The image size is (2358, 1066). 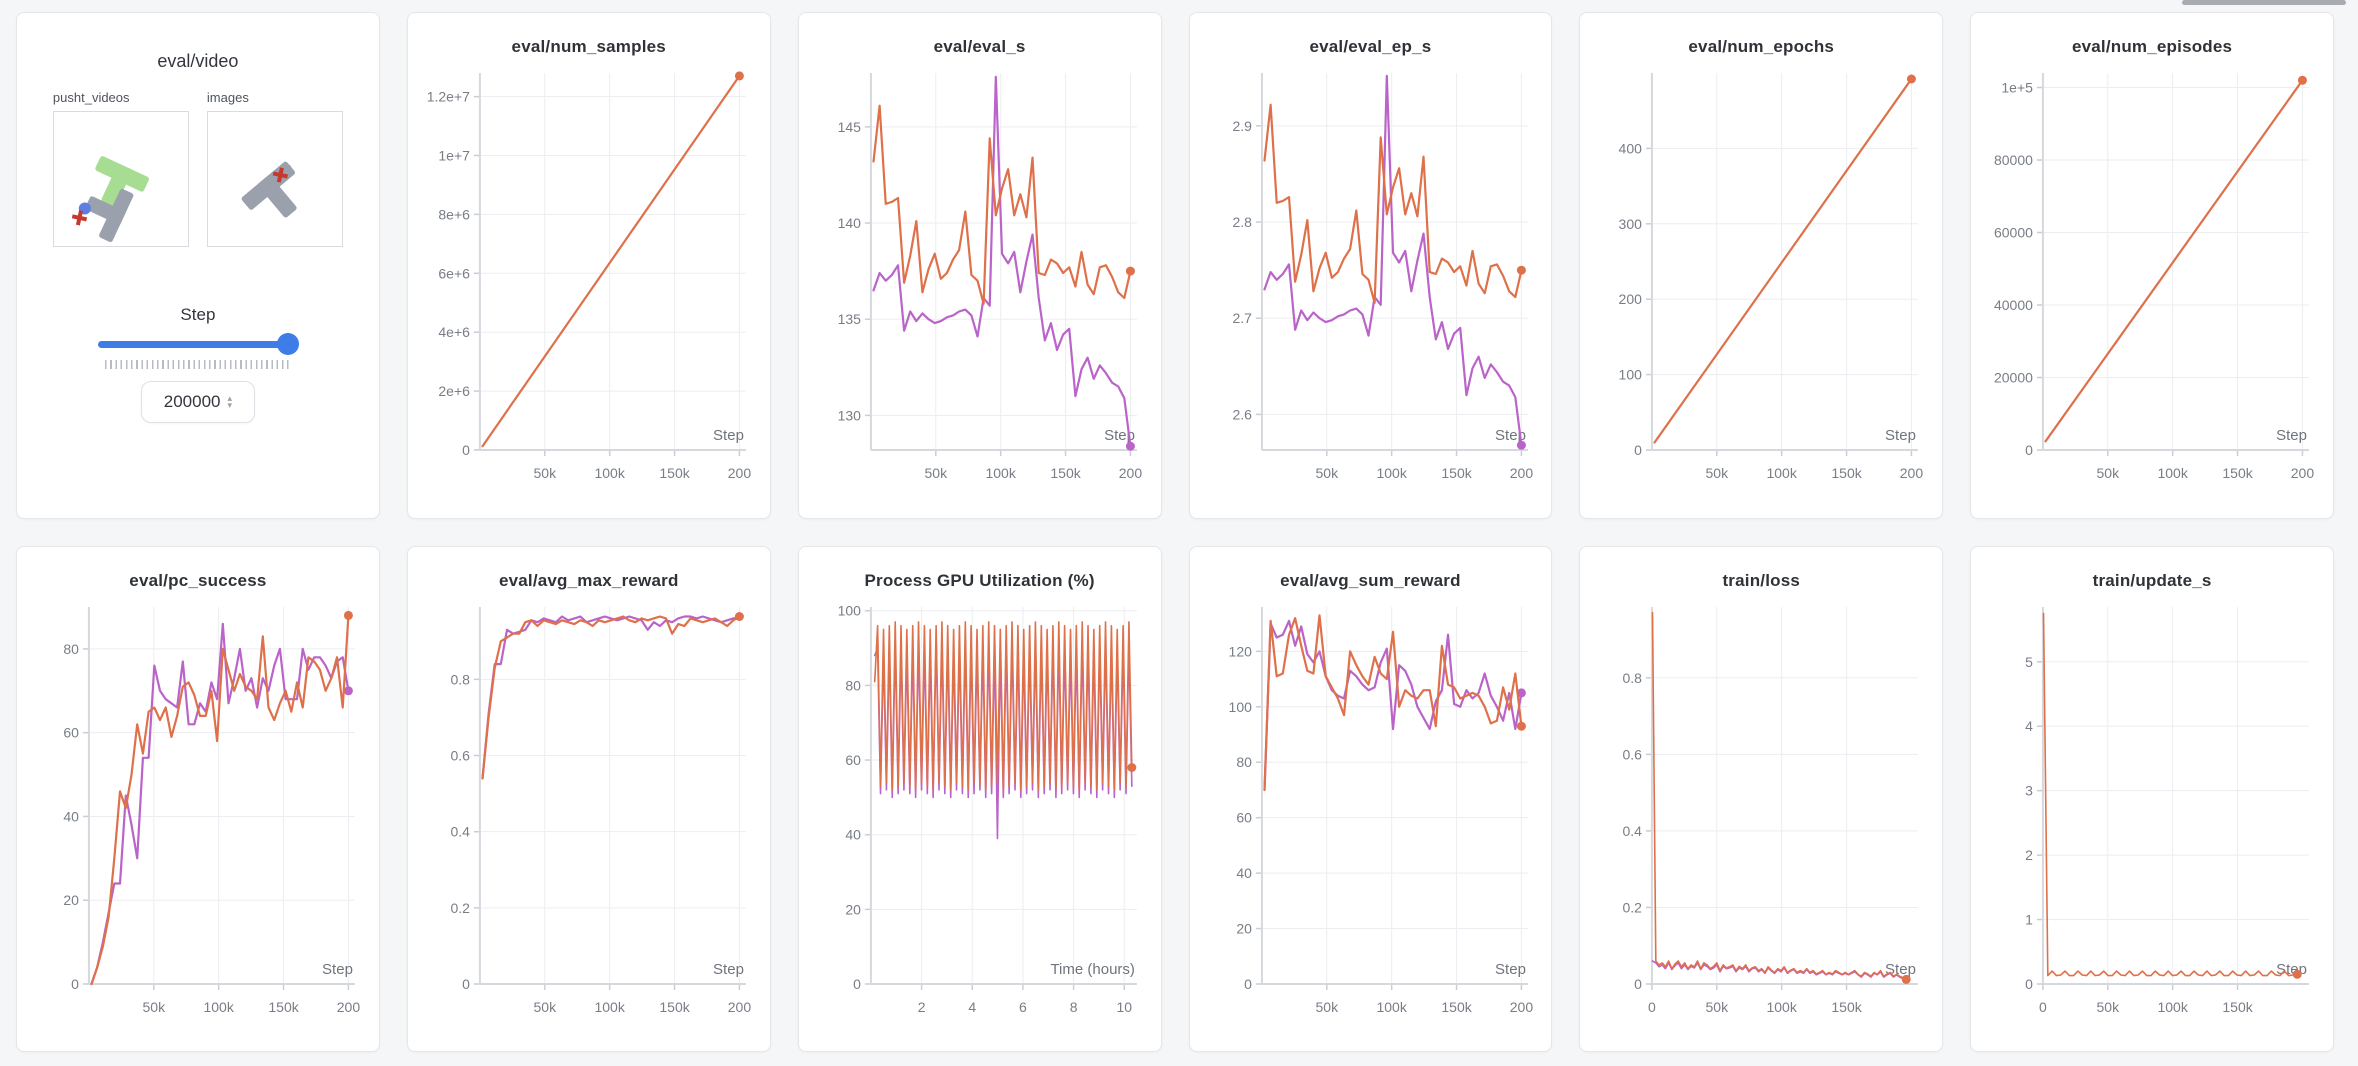 What do you see at coordinates (2152, 798) in the screenshot?
I see `chart-panel-train-update-s: train/update_s 0 50k 100k 150k 0 1 2 3 4 5 Step` at bounding box center [2152, 798].